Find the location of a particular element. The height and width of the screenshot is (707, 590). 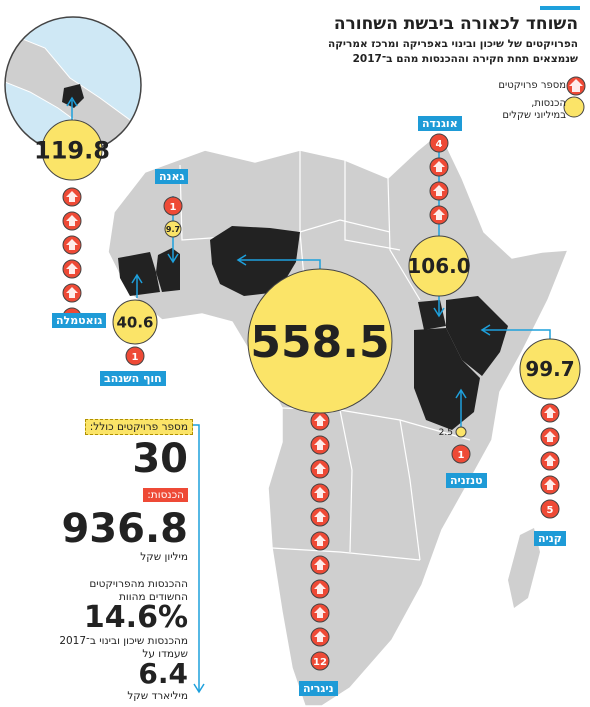

project-count: 12 is located at coordinates (320, 662).